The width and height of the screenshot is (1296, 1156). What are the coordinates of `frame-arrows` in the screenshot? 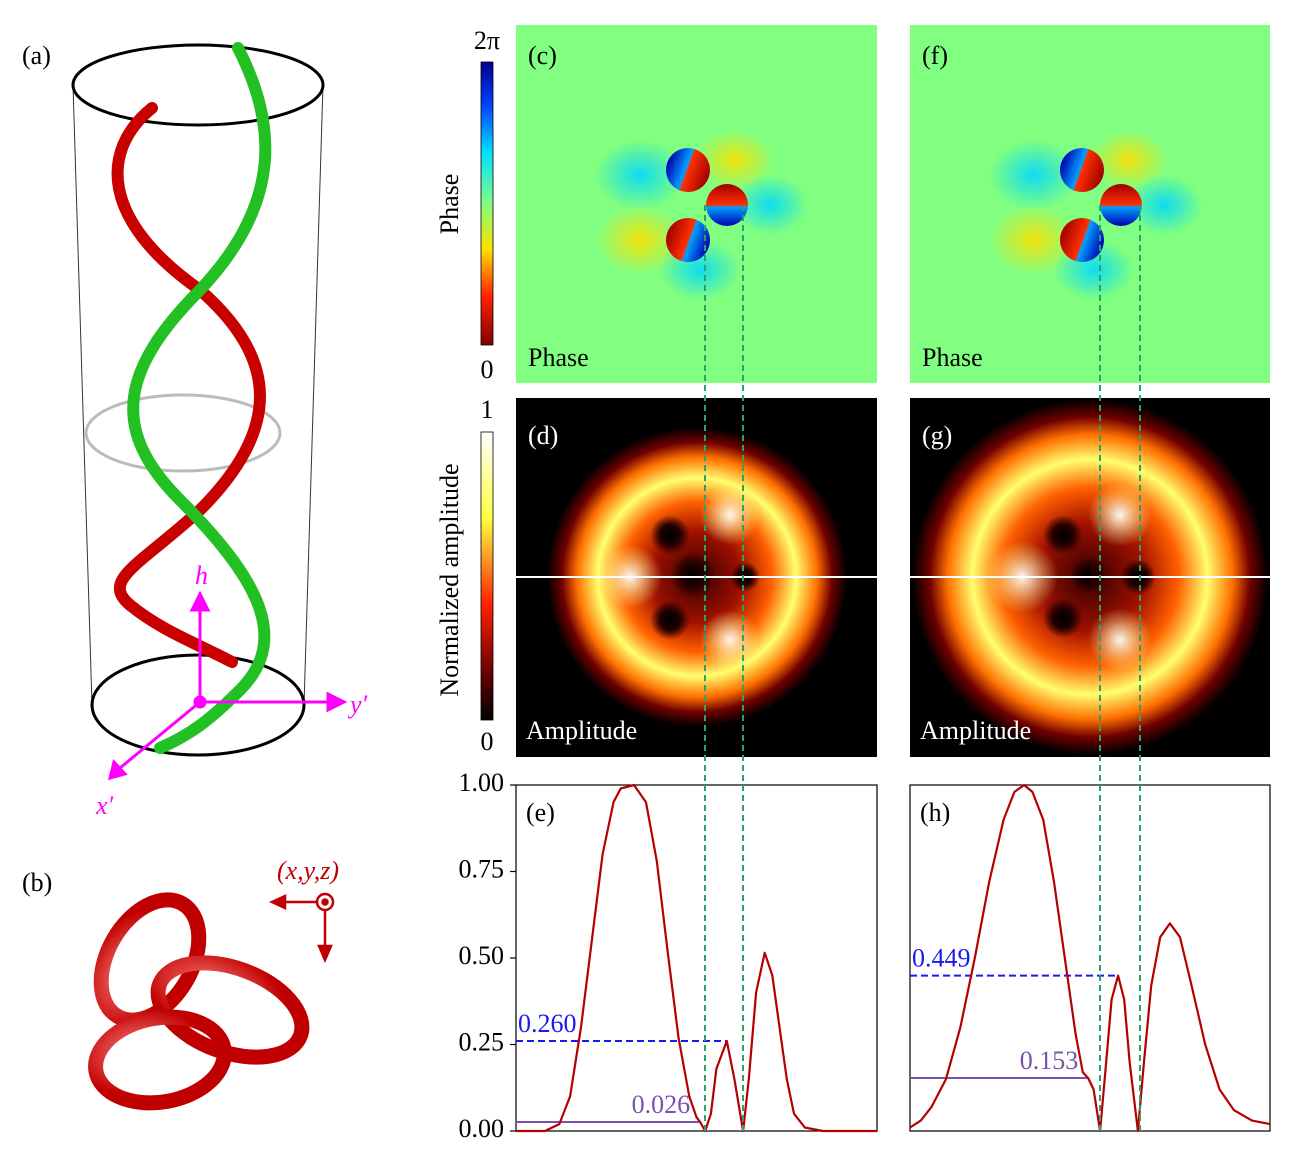 It's located at (302, 928).